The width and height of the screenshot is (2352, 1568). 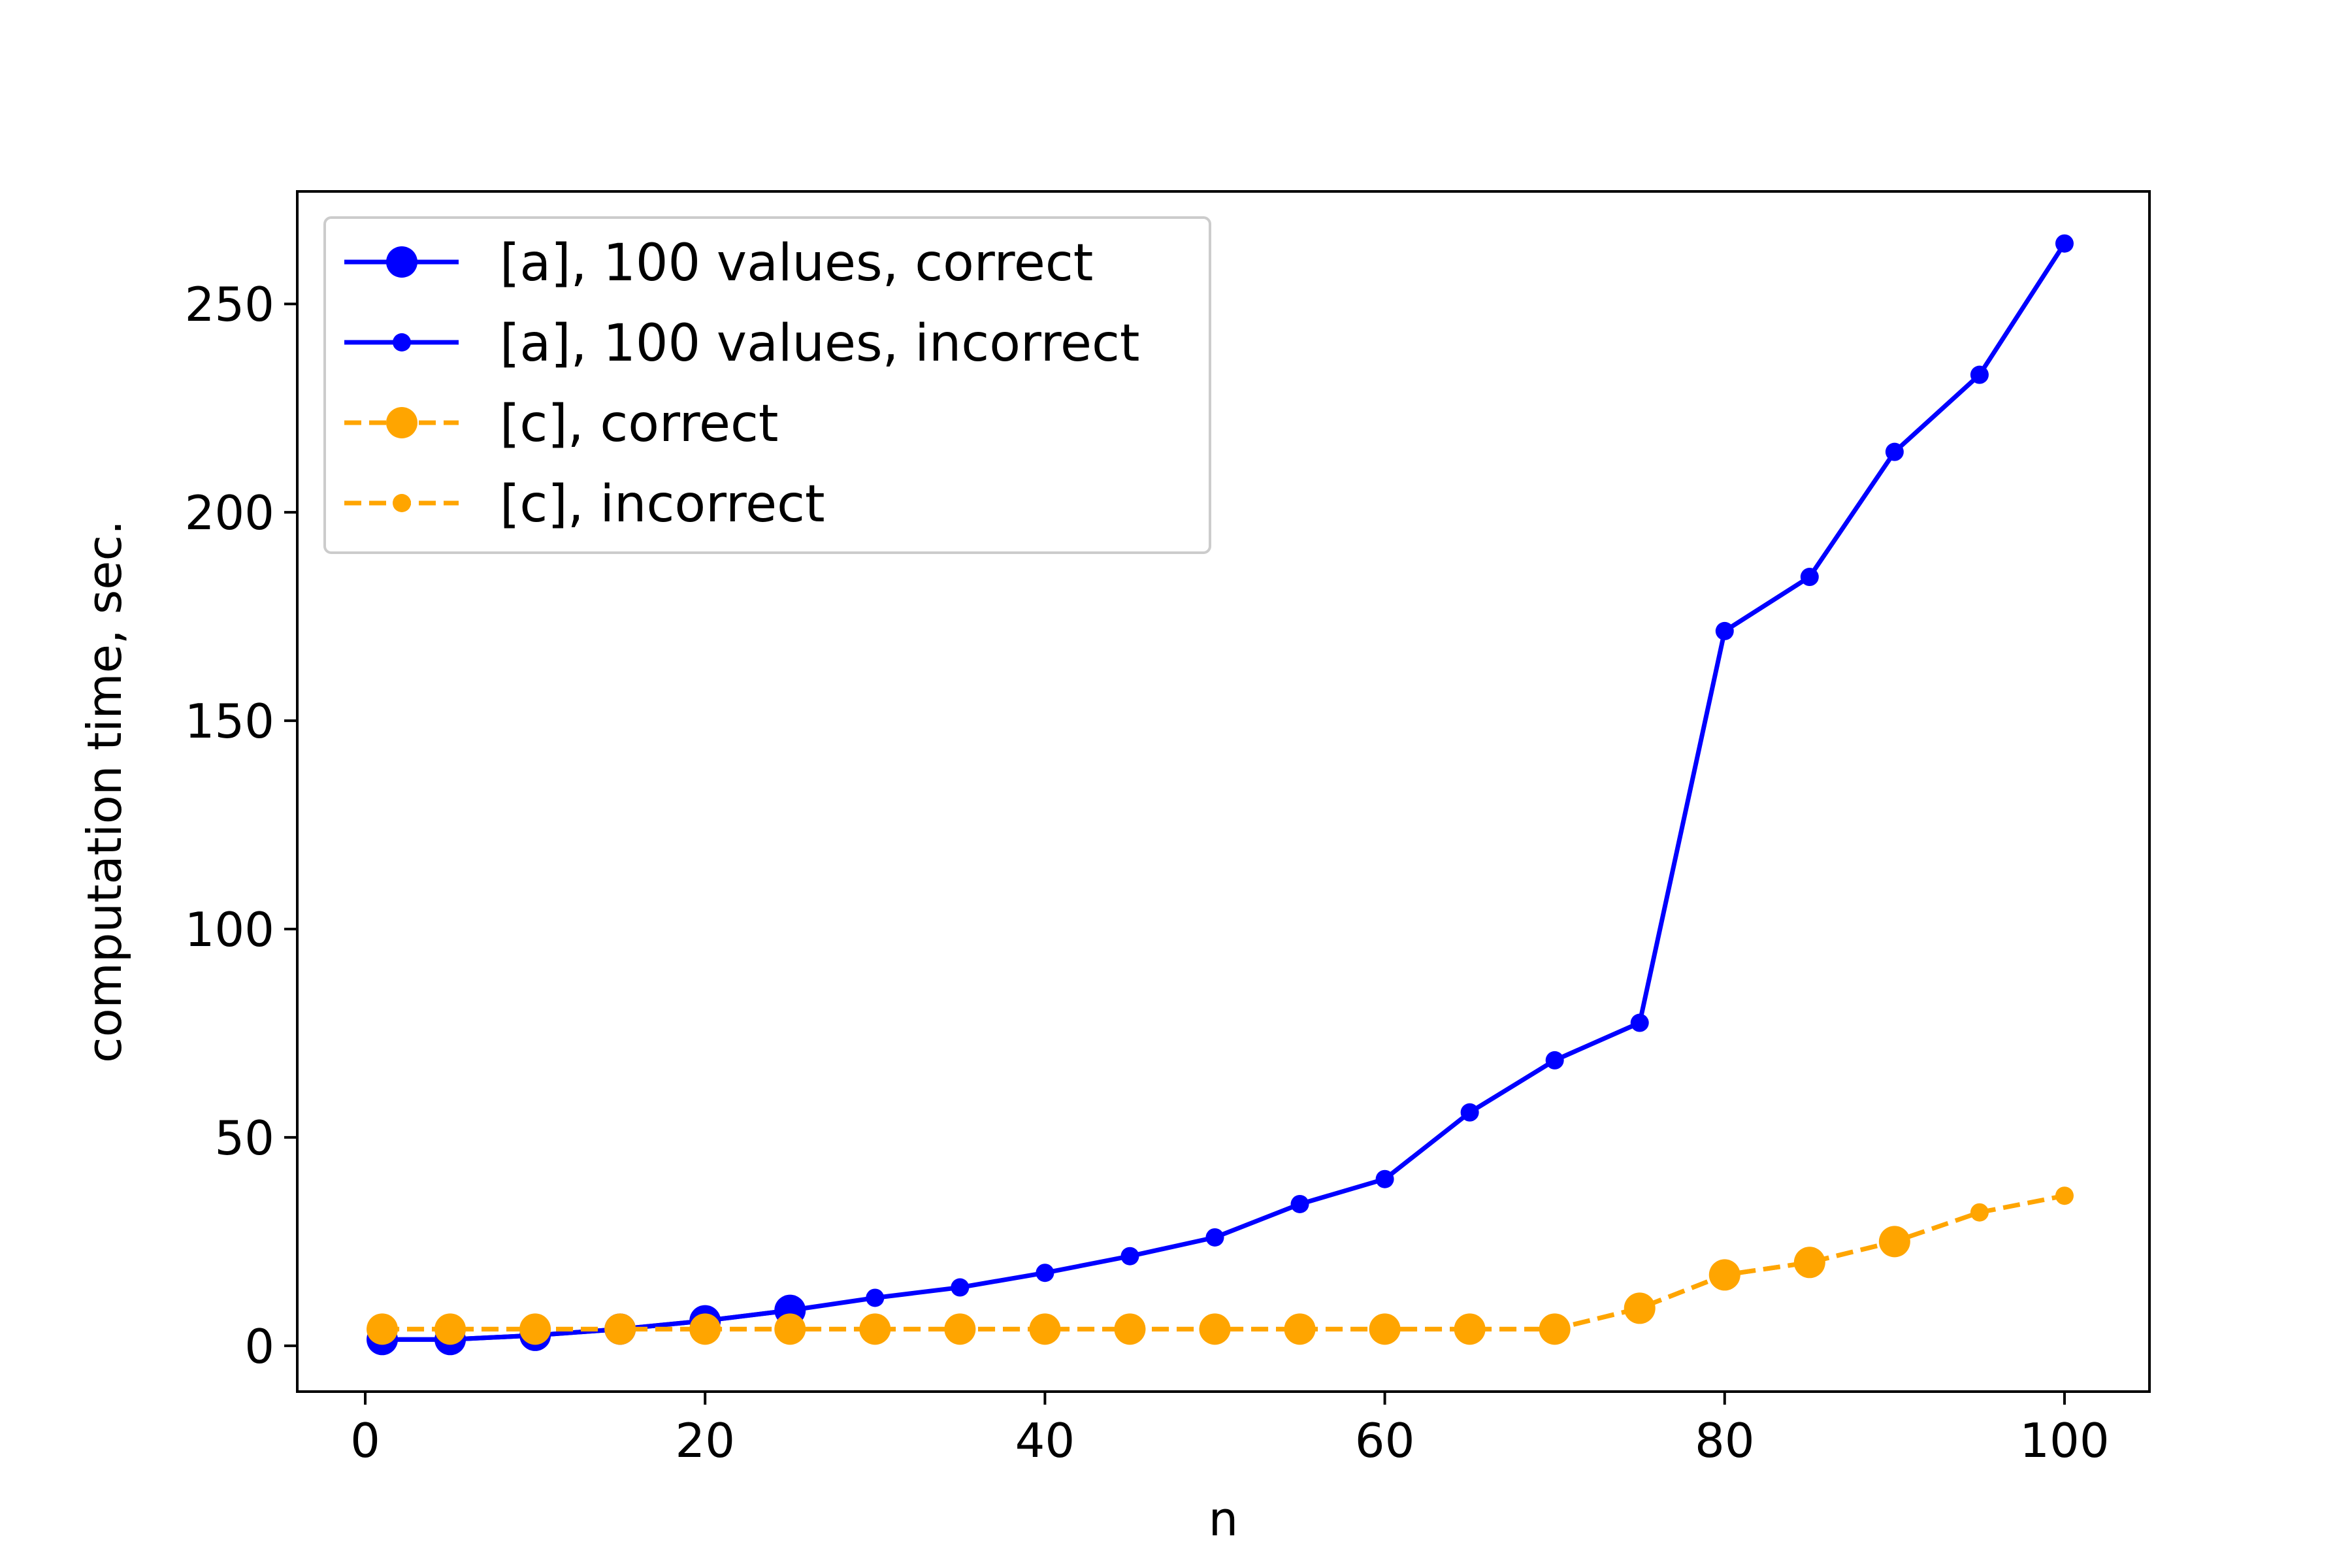 What do you see at coordinates (1045, 1440) in the screenshot?
I see `x-tick-label: 40` at bounding box center [1045, 1440].